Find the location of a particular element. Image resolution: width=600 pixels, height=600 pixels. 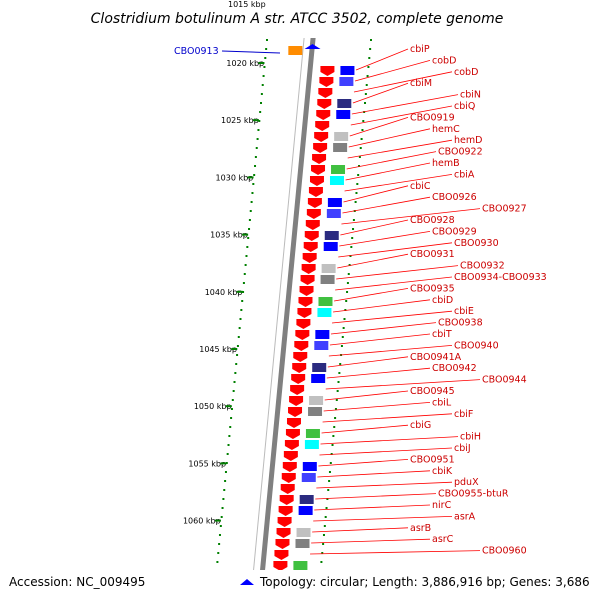

gene-label: CBO0927 is located at coordinates (504, 209).